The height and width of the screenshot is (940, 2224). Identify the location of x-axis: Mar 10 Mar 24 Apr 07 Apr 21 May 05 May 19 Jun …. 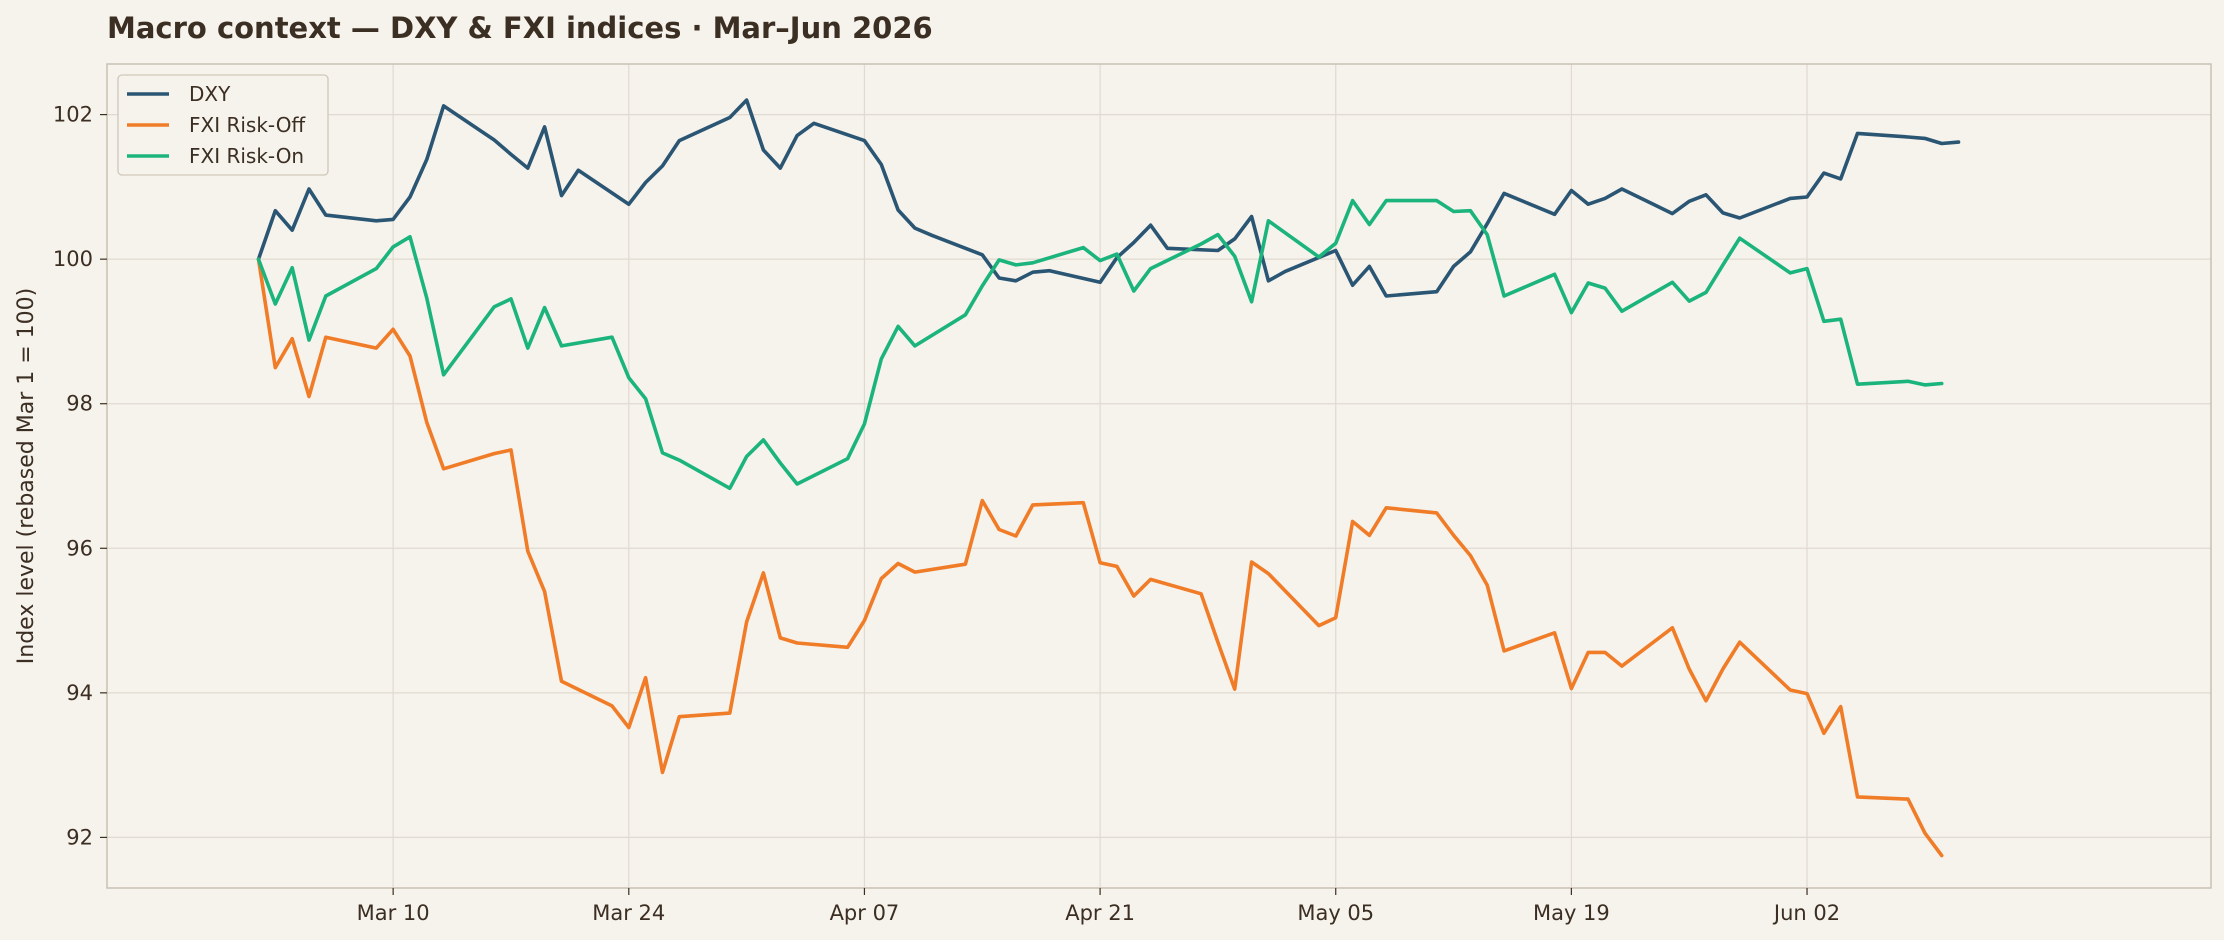
(1098, 906).